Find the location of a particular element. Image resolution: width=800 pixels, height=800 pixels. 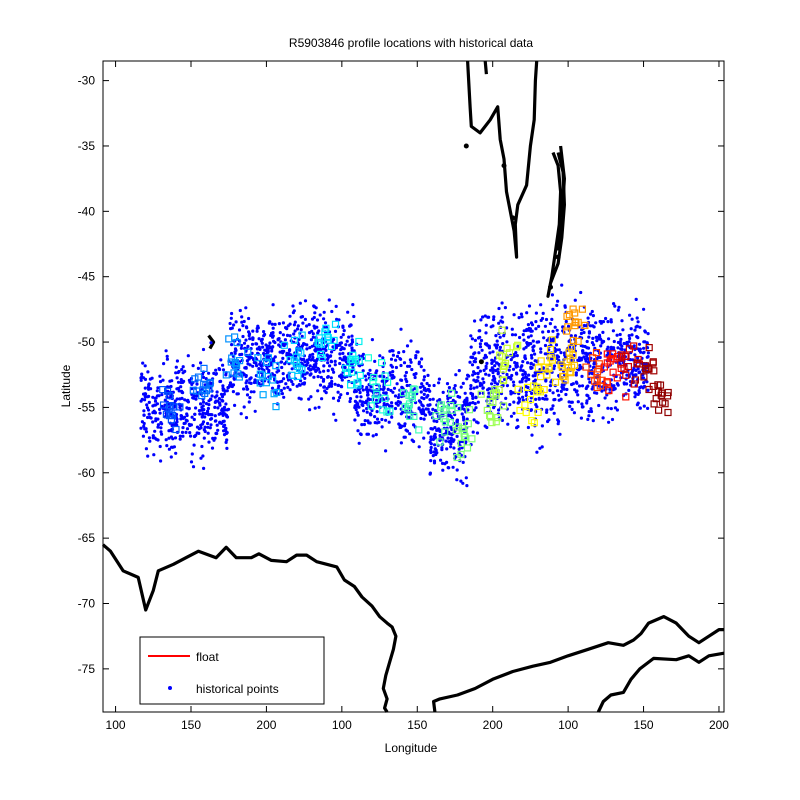

x-tick-label: 200 is located at coordinates (266, 725).